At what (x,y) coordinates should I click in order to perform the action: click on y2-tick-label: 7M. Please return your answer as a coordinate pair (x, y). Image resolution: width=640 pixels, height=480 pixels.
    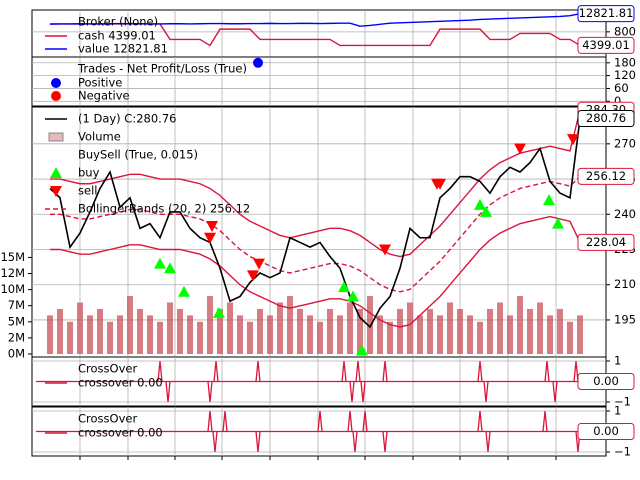
    Looking at the image, I should click on (16, 305).